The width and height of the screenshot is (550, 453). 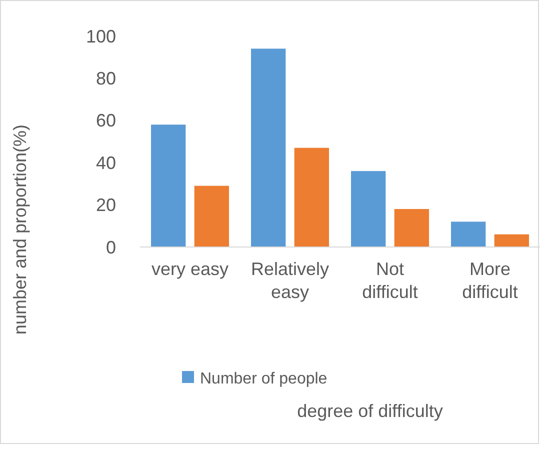 What do you see at coordinates (106, 205) in the screenshot?
I see `y-tick-label: 20` at bounding box center [106, 205].